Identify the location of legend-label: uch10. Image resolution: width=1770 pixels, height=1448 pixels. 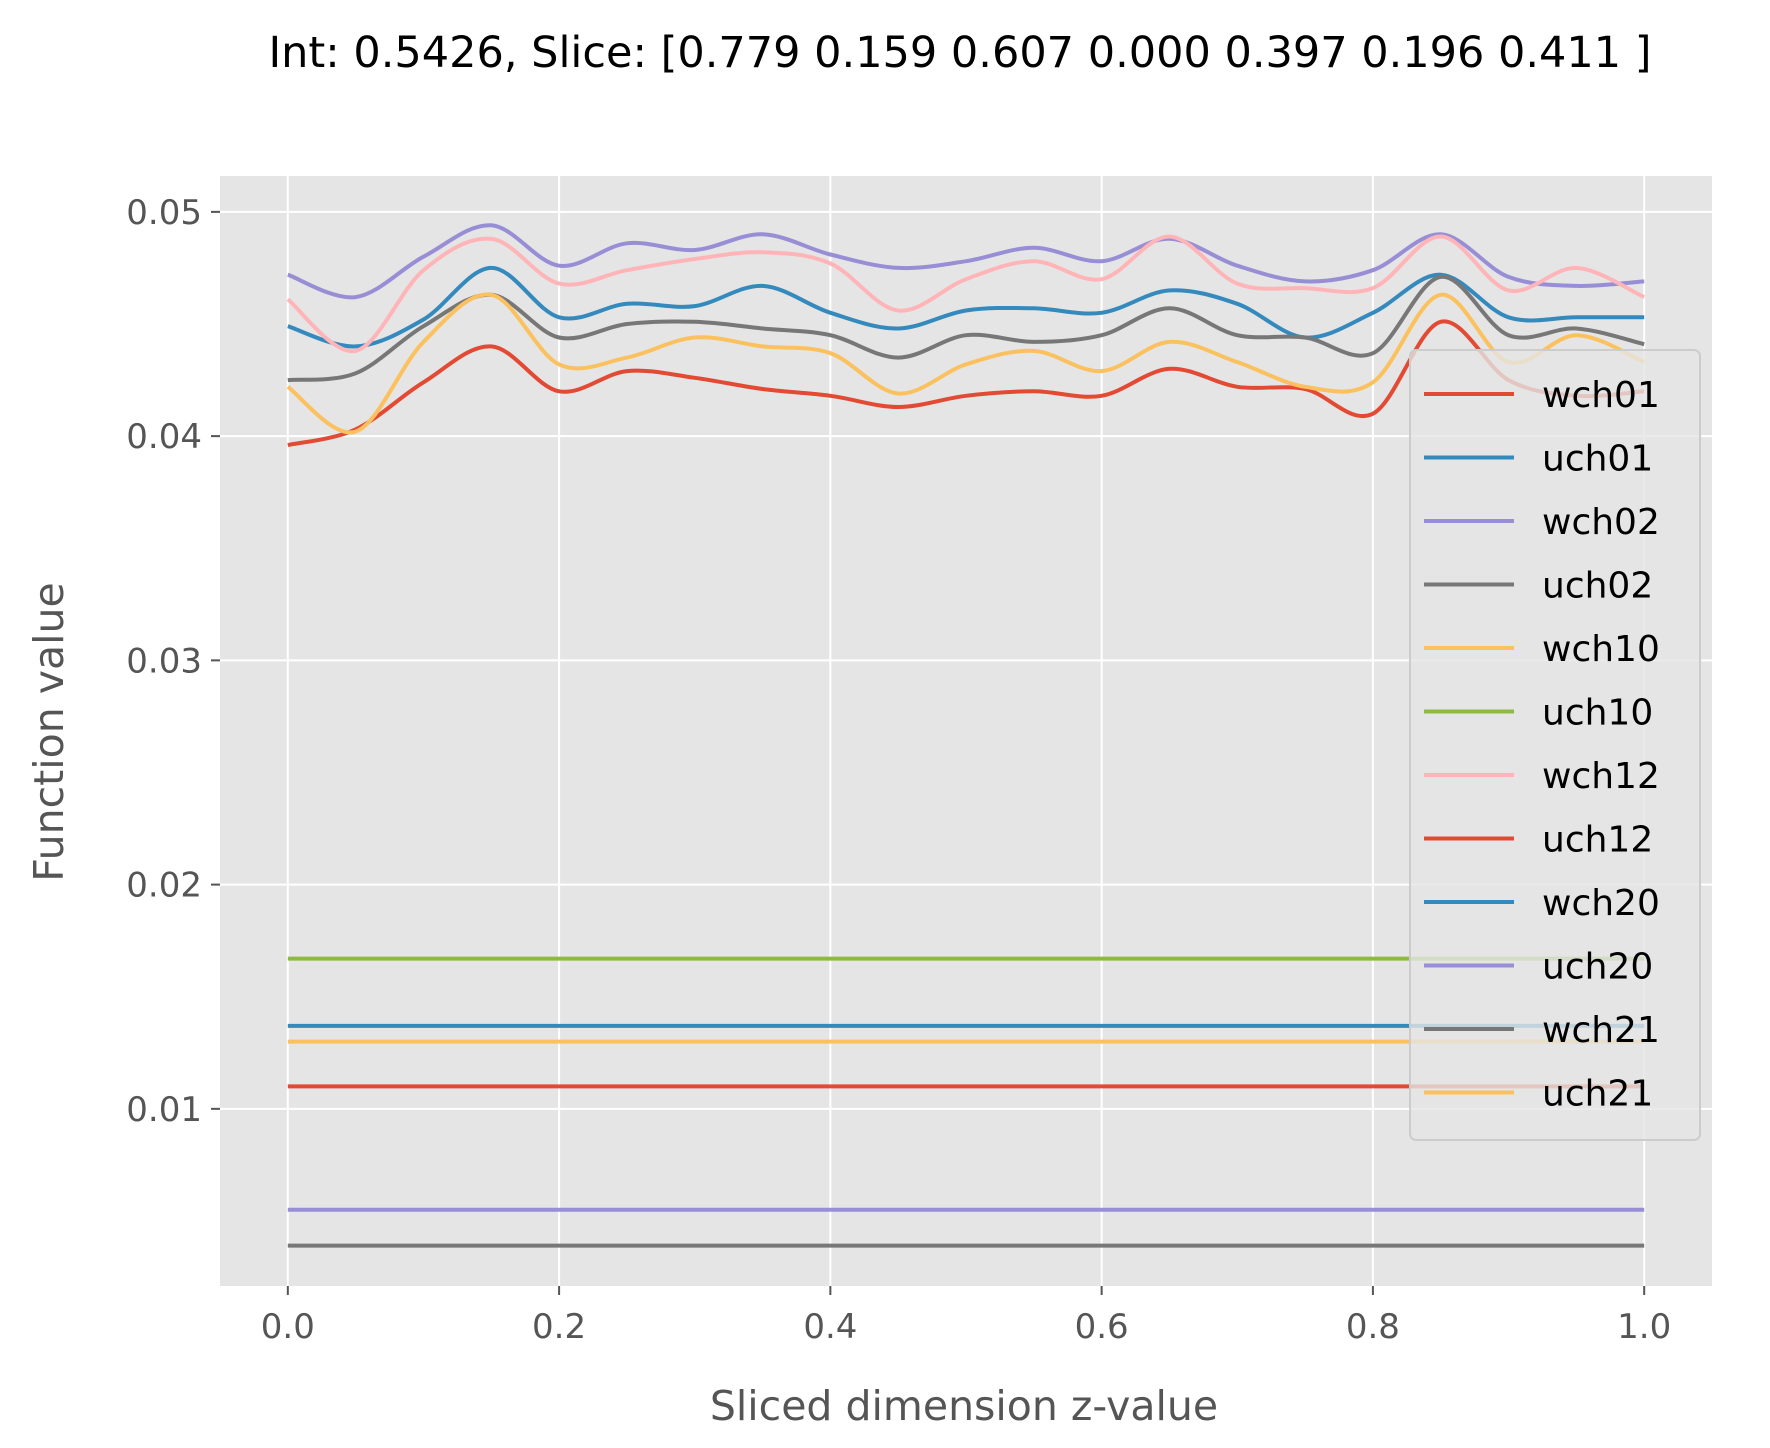
(1597, 713).